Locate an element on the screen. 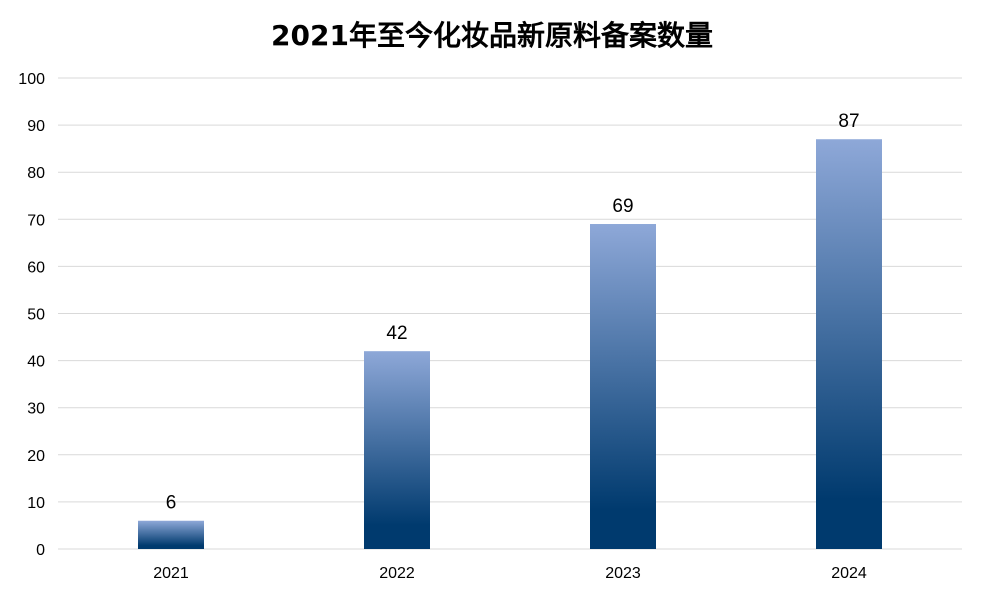  bar-2022 is located at coordinates (397, 450).